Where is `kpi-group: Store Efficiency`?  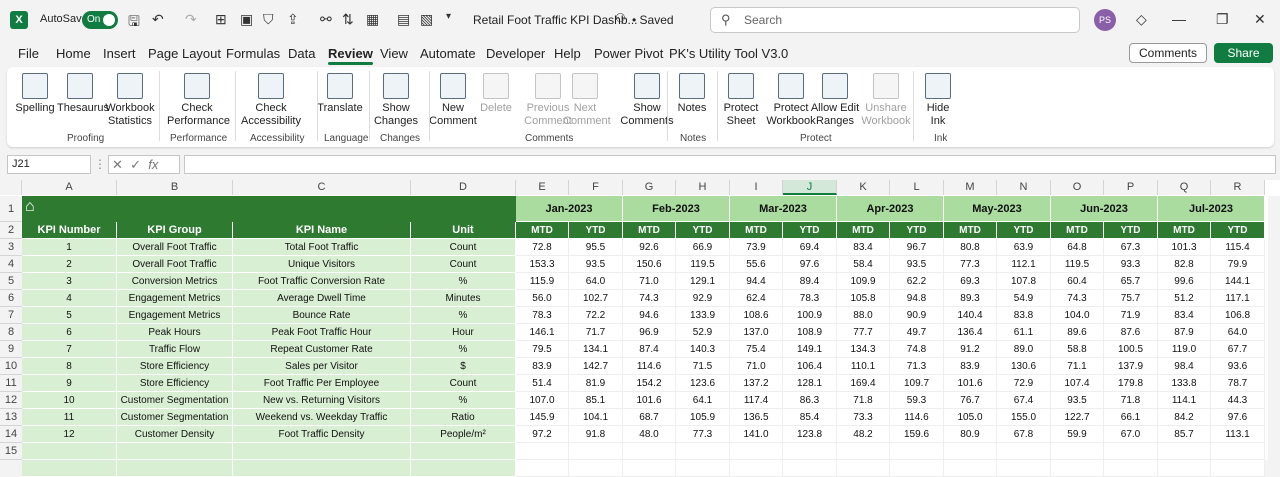
kpi-group: Store Efficiency is located at coordinates (175, 366).